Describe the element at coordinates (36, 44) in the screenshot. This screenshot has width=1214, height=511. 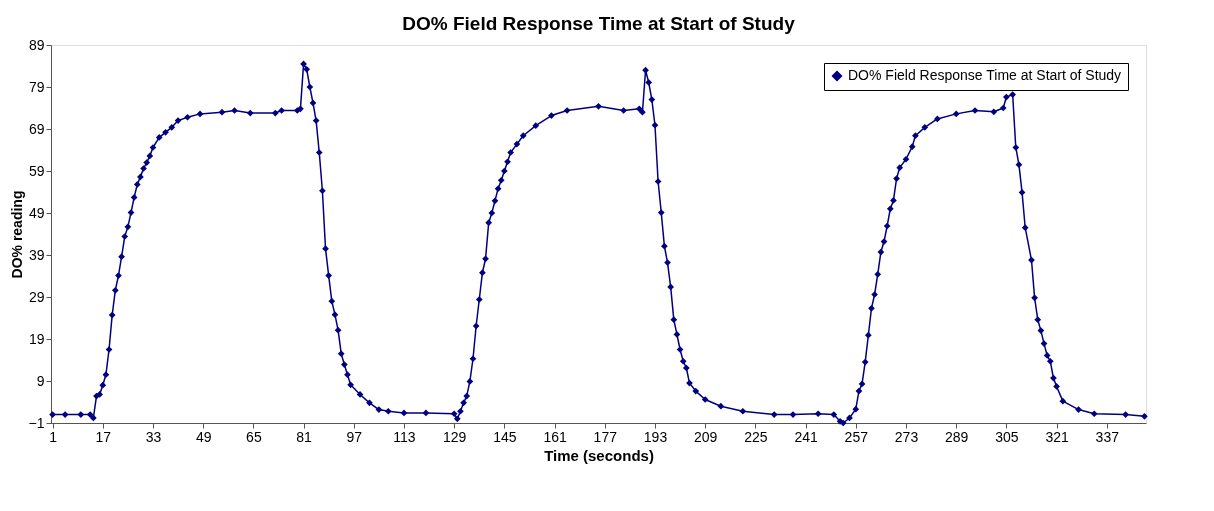
I see `y-tick-label: 89` at that location.